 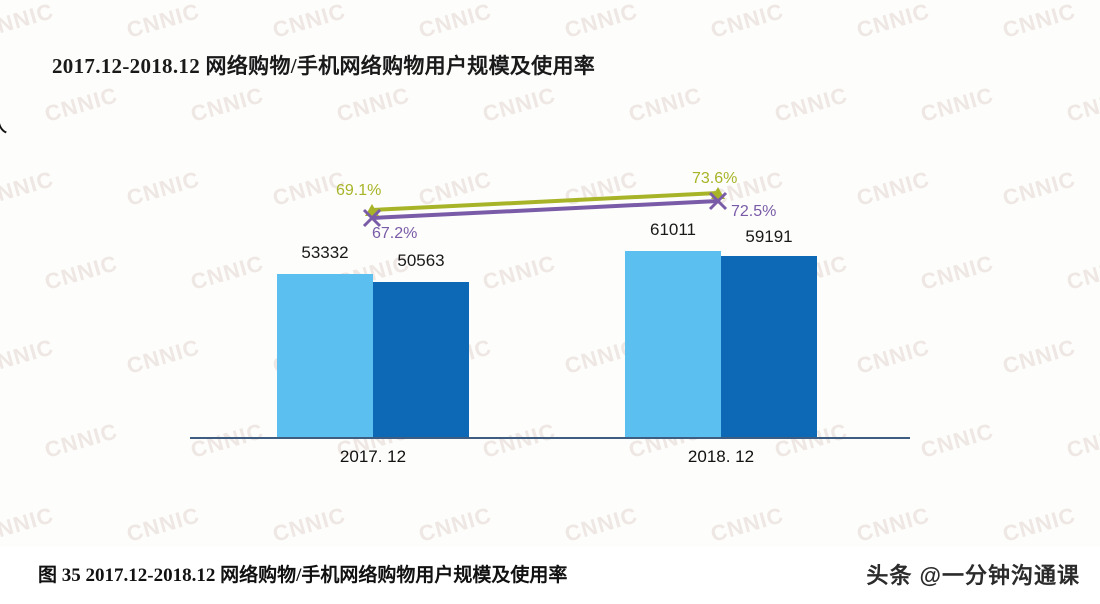 I want to click on purple-rate-line, so click(x=545, y=209).